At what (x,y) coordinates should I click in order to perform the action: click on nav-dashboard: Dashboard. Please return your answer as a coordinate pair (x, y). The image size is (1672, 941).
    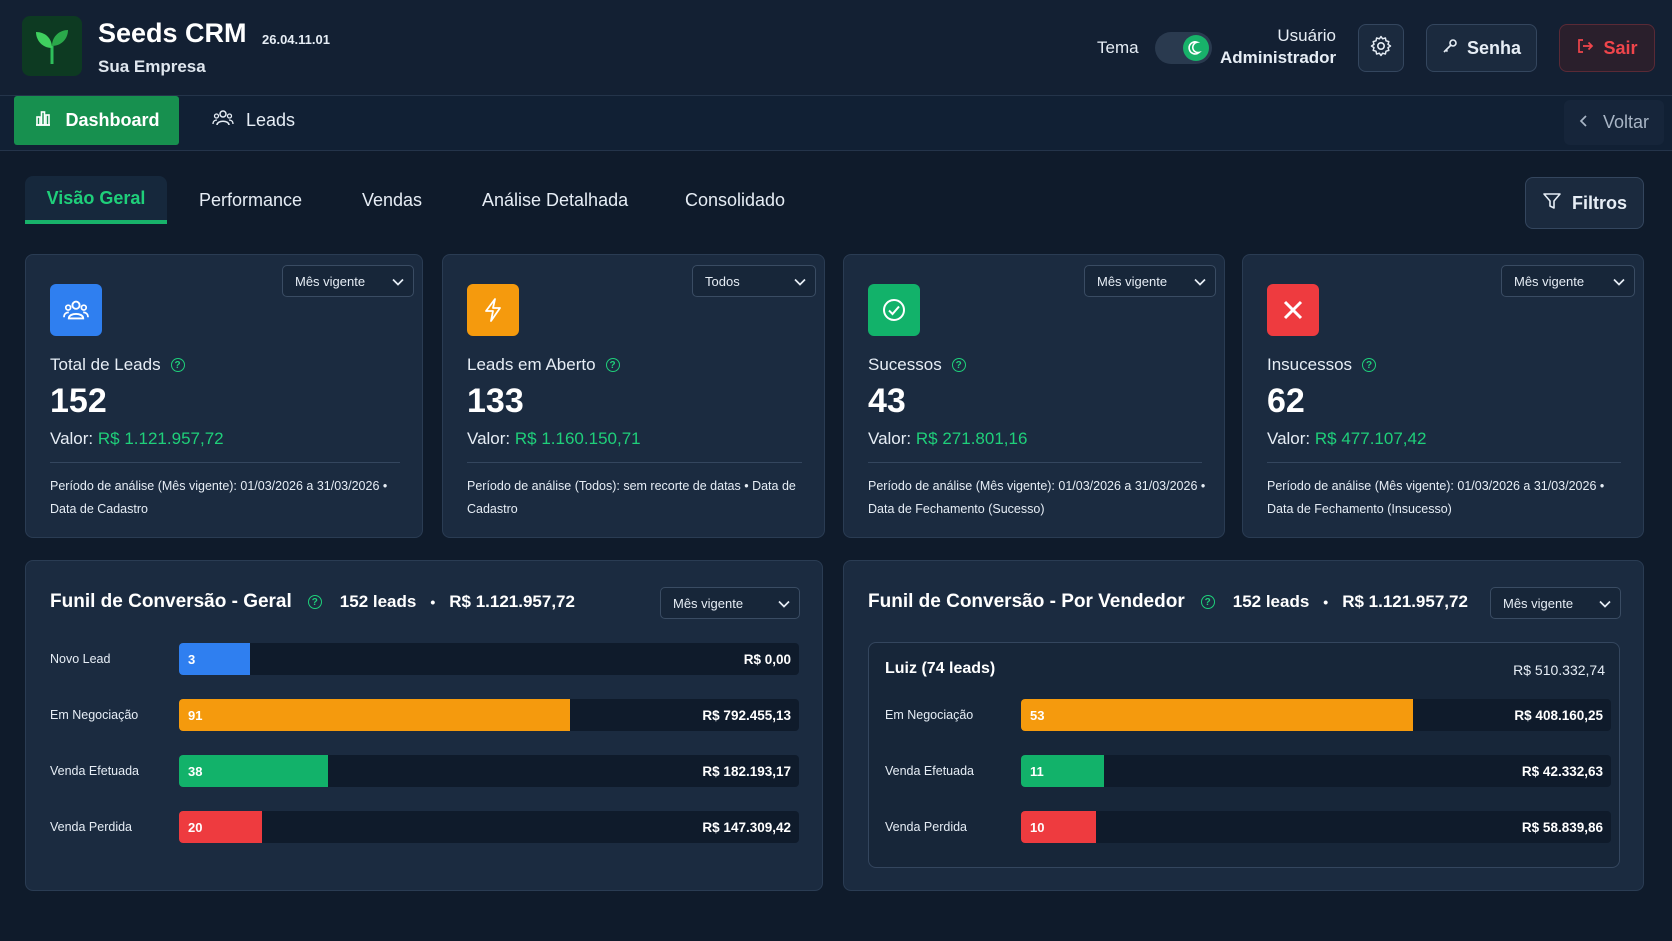
    Looking at the image, I should click on (96, 120).